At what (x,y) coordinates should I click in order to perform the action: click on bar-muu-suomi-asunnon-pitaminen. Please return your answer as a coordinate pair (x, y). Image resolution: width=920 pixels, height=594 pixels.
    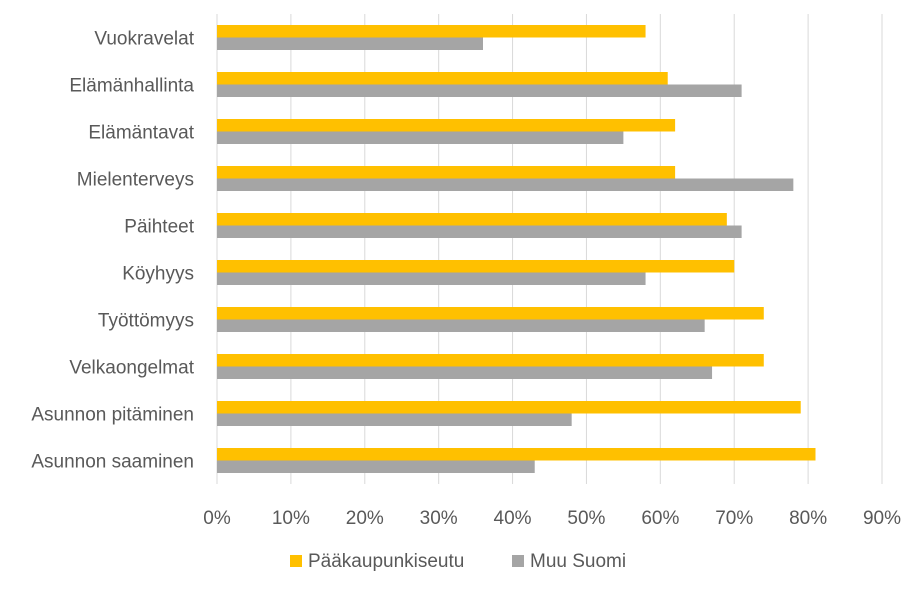
    Looking at the image, I should click on (394, 419).